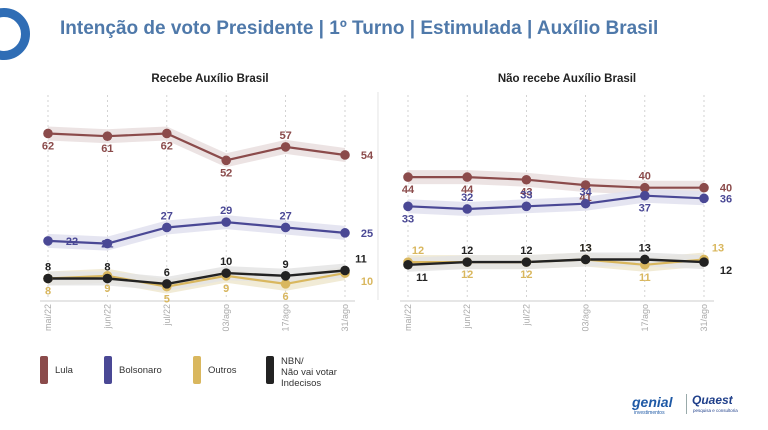  What do you see at coordinates (467, 317) in the screenshot?
I see `x-tick-label: jun/22` at bounding box center [467, 317].